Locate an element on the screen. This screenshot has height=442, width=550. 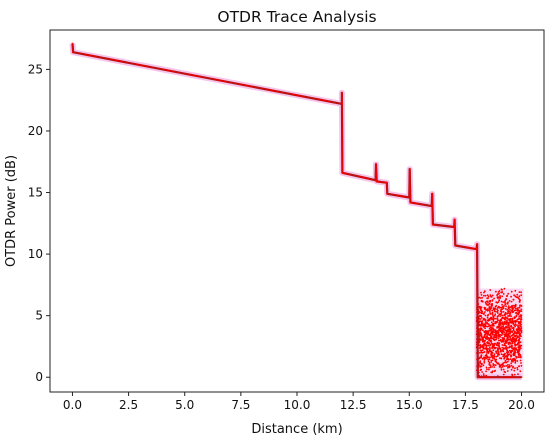
y-tick-label: 0 is located at coordinates (39, 377).